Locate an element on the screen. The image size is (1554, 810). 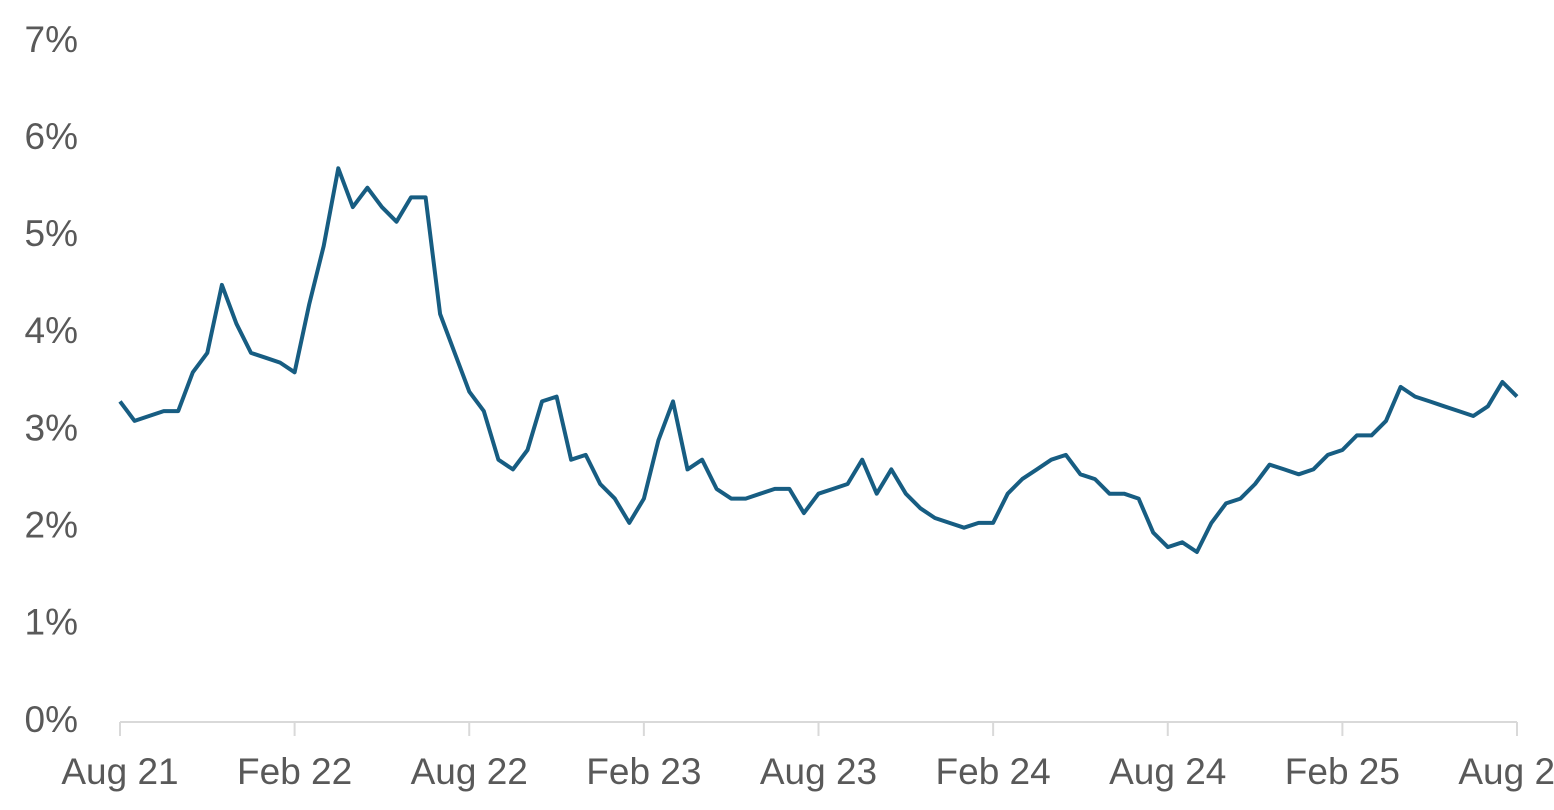
y-tick-label: 2% is located at coordinates (51, 524).